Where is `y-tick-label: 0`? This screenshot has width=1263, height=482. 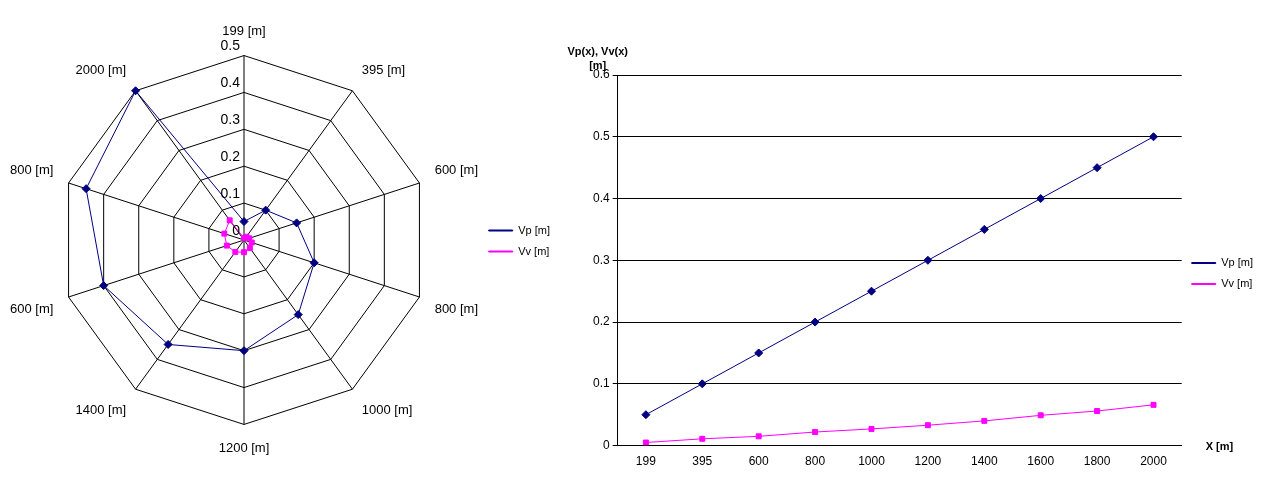 y-tick-label: 0 is located at coordinates (606, 444).